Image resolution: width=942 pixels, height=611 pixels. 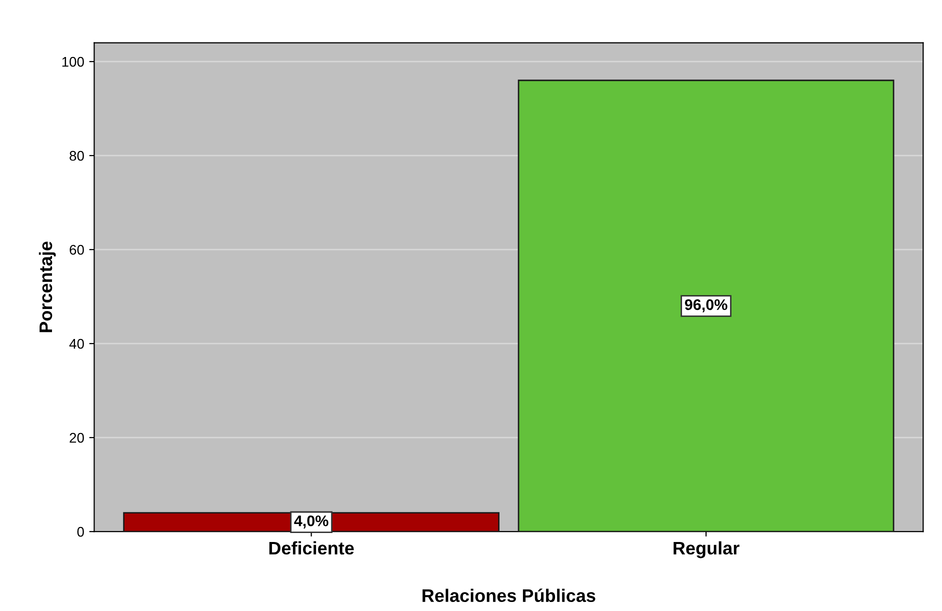 I want to click on x-tick-label: Regular, so click(x=707, y=549).